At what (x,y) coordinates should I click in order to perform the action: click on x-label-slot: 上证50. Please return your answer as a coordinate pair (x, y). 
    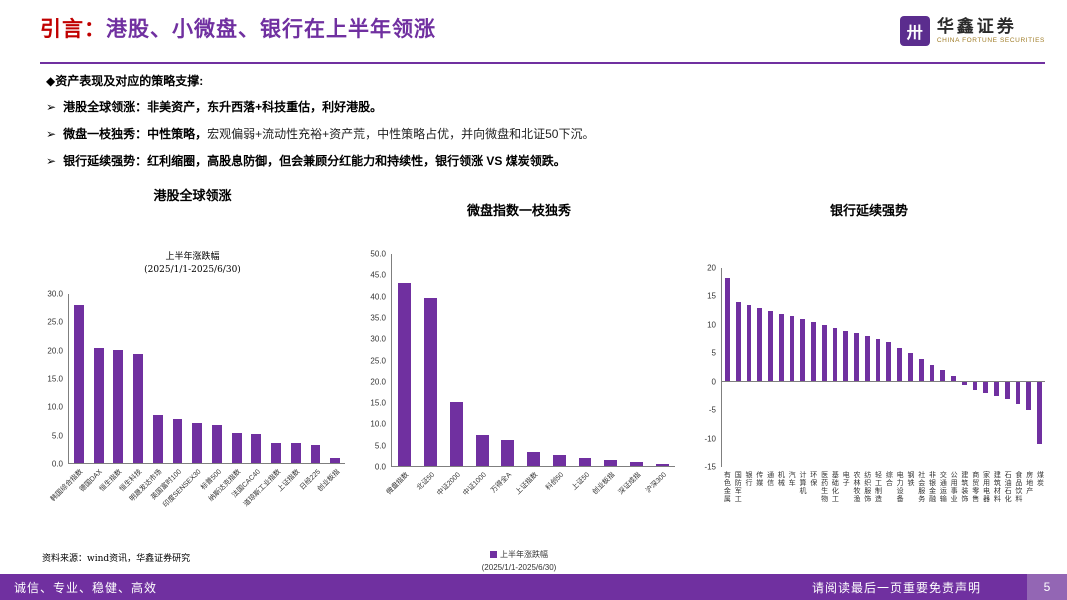
    Looking at the image, I should click on (584, 507).